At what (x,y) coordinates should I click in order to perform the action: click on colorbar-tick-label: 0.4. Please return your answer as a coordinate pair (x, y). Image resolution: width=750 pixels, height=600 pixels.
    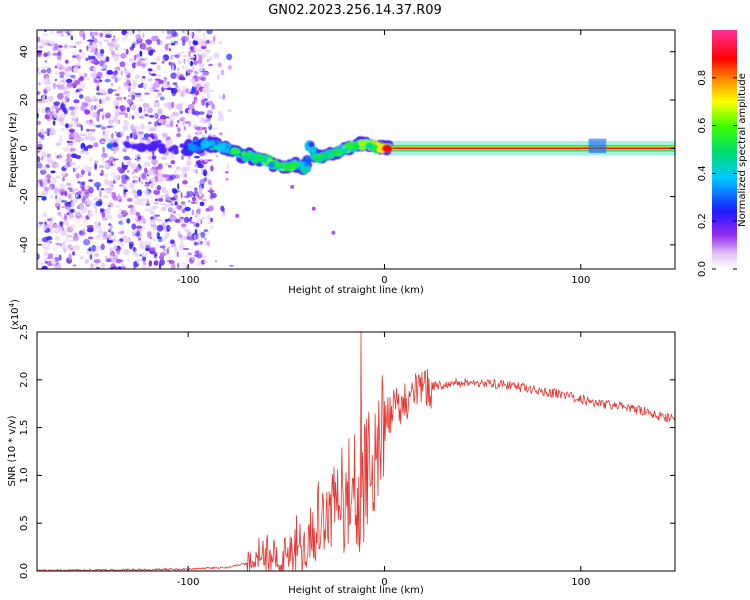
    Looking at the image, I should click on (702, 173).